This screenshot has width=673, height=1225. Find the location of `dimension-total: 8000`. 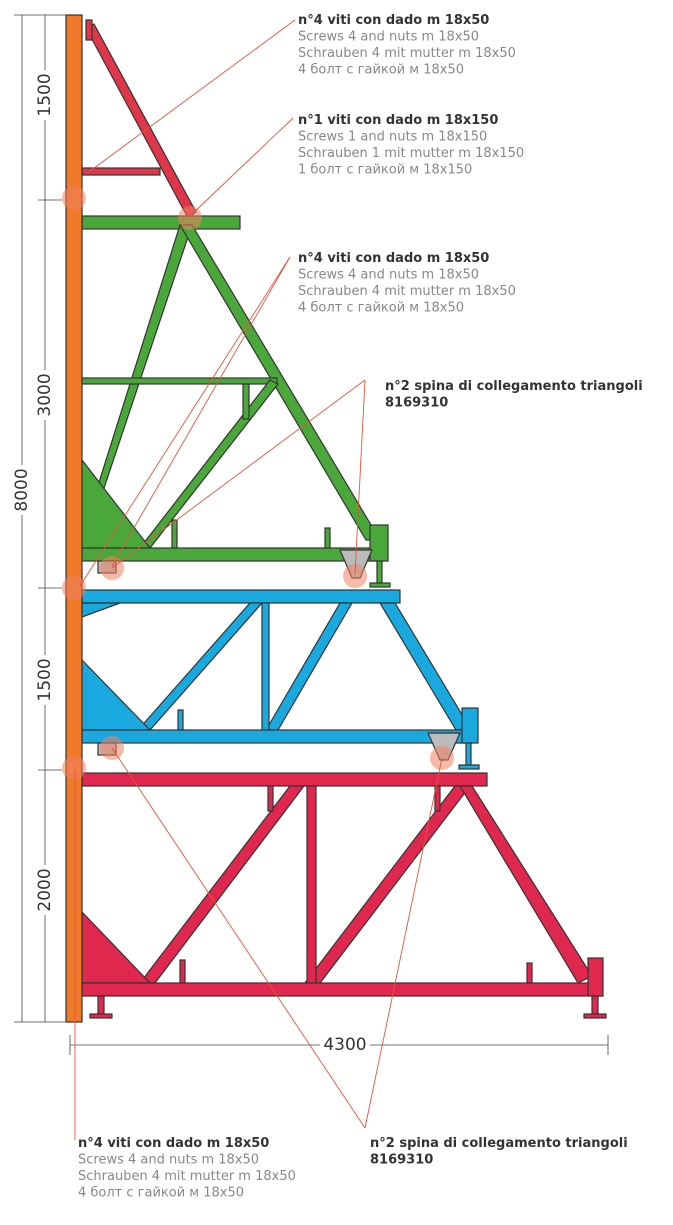

dimension-total: 8000 is located at coordinates (22, 489).